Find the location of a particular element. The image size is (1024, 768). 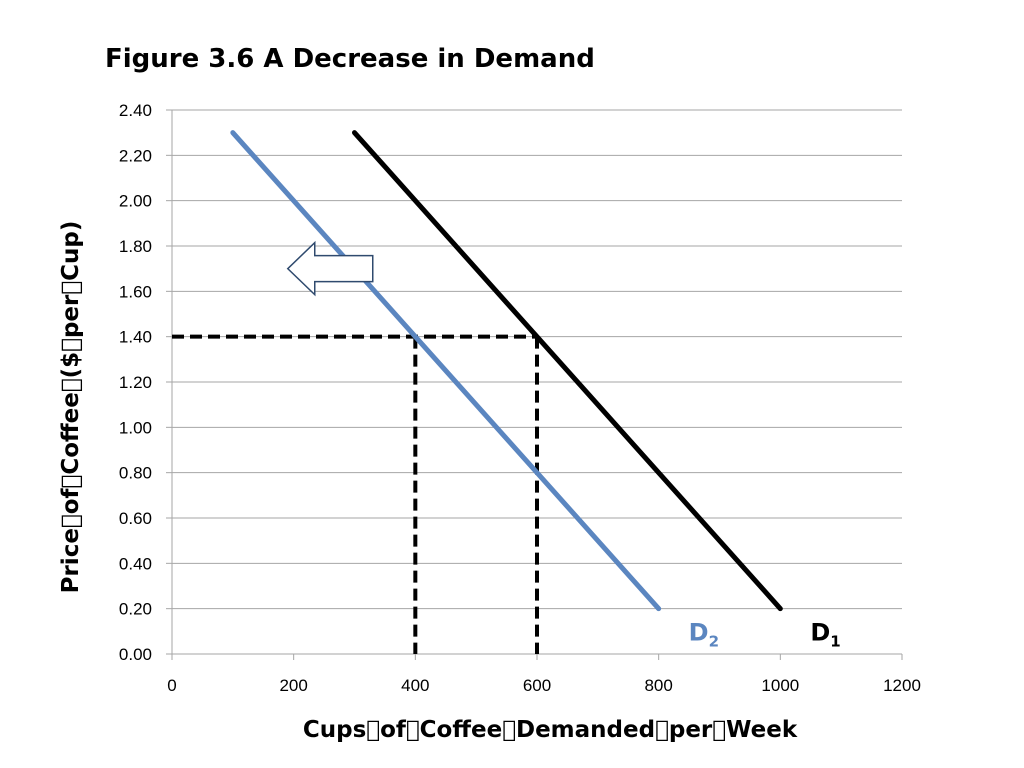

y-tick-label: 0.00 is located at coordinates (135, 654).